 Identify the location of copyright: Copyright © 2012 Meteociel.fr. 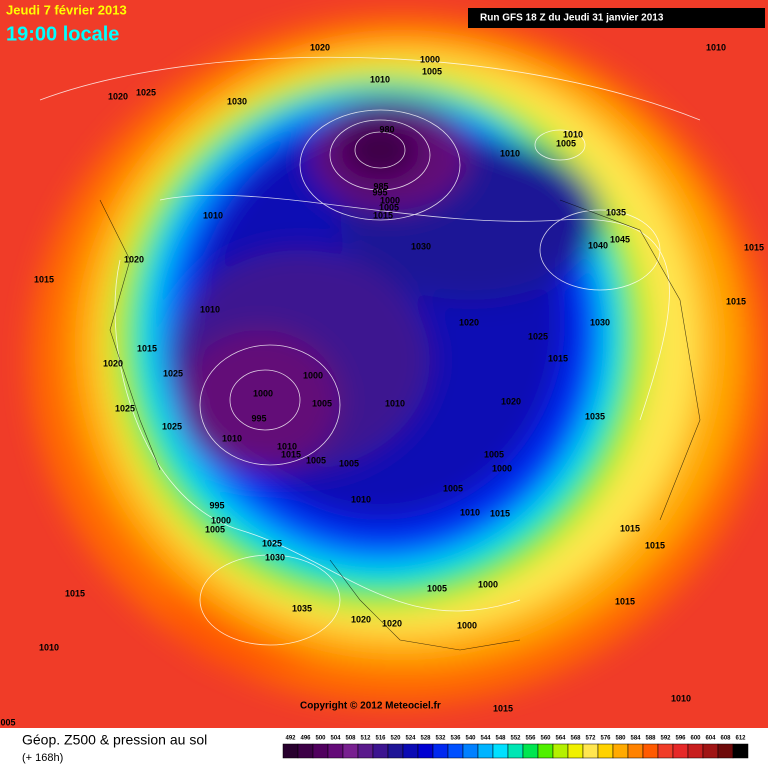
(370, 706).